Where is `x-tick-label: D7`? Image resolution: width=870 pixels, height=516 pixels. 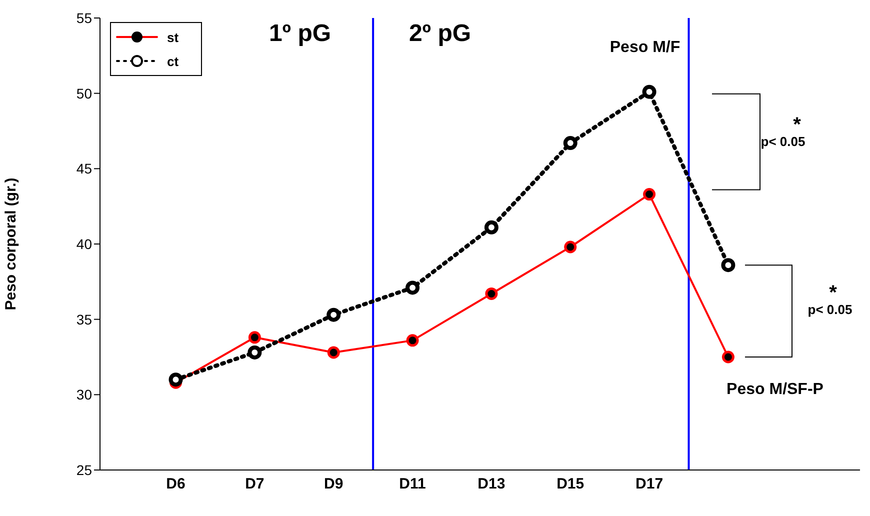 x-tick-label: D7 is located at coordinates (254, 484).